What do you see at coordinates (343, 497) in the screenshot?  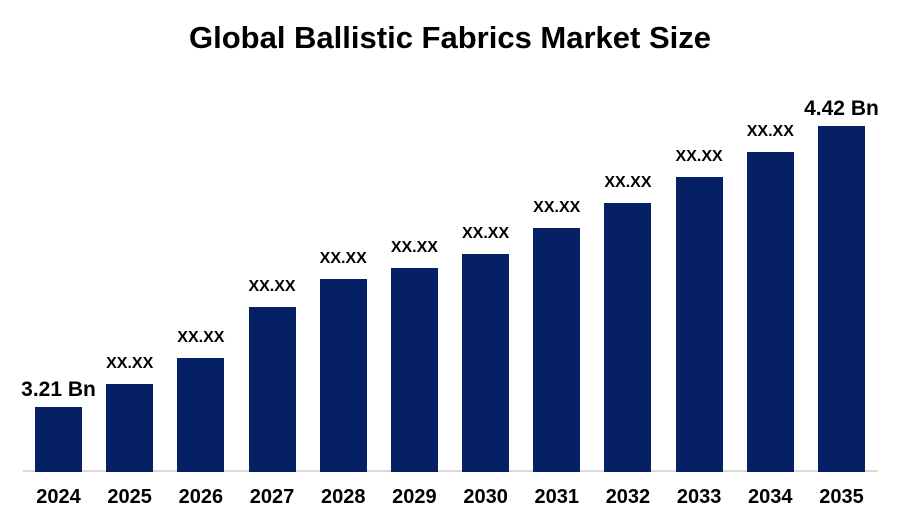 I see `x-tick-2028: 2028` at bounding box center [343, 497].